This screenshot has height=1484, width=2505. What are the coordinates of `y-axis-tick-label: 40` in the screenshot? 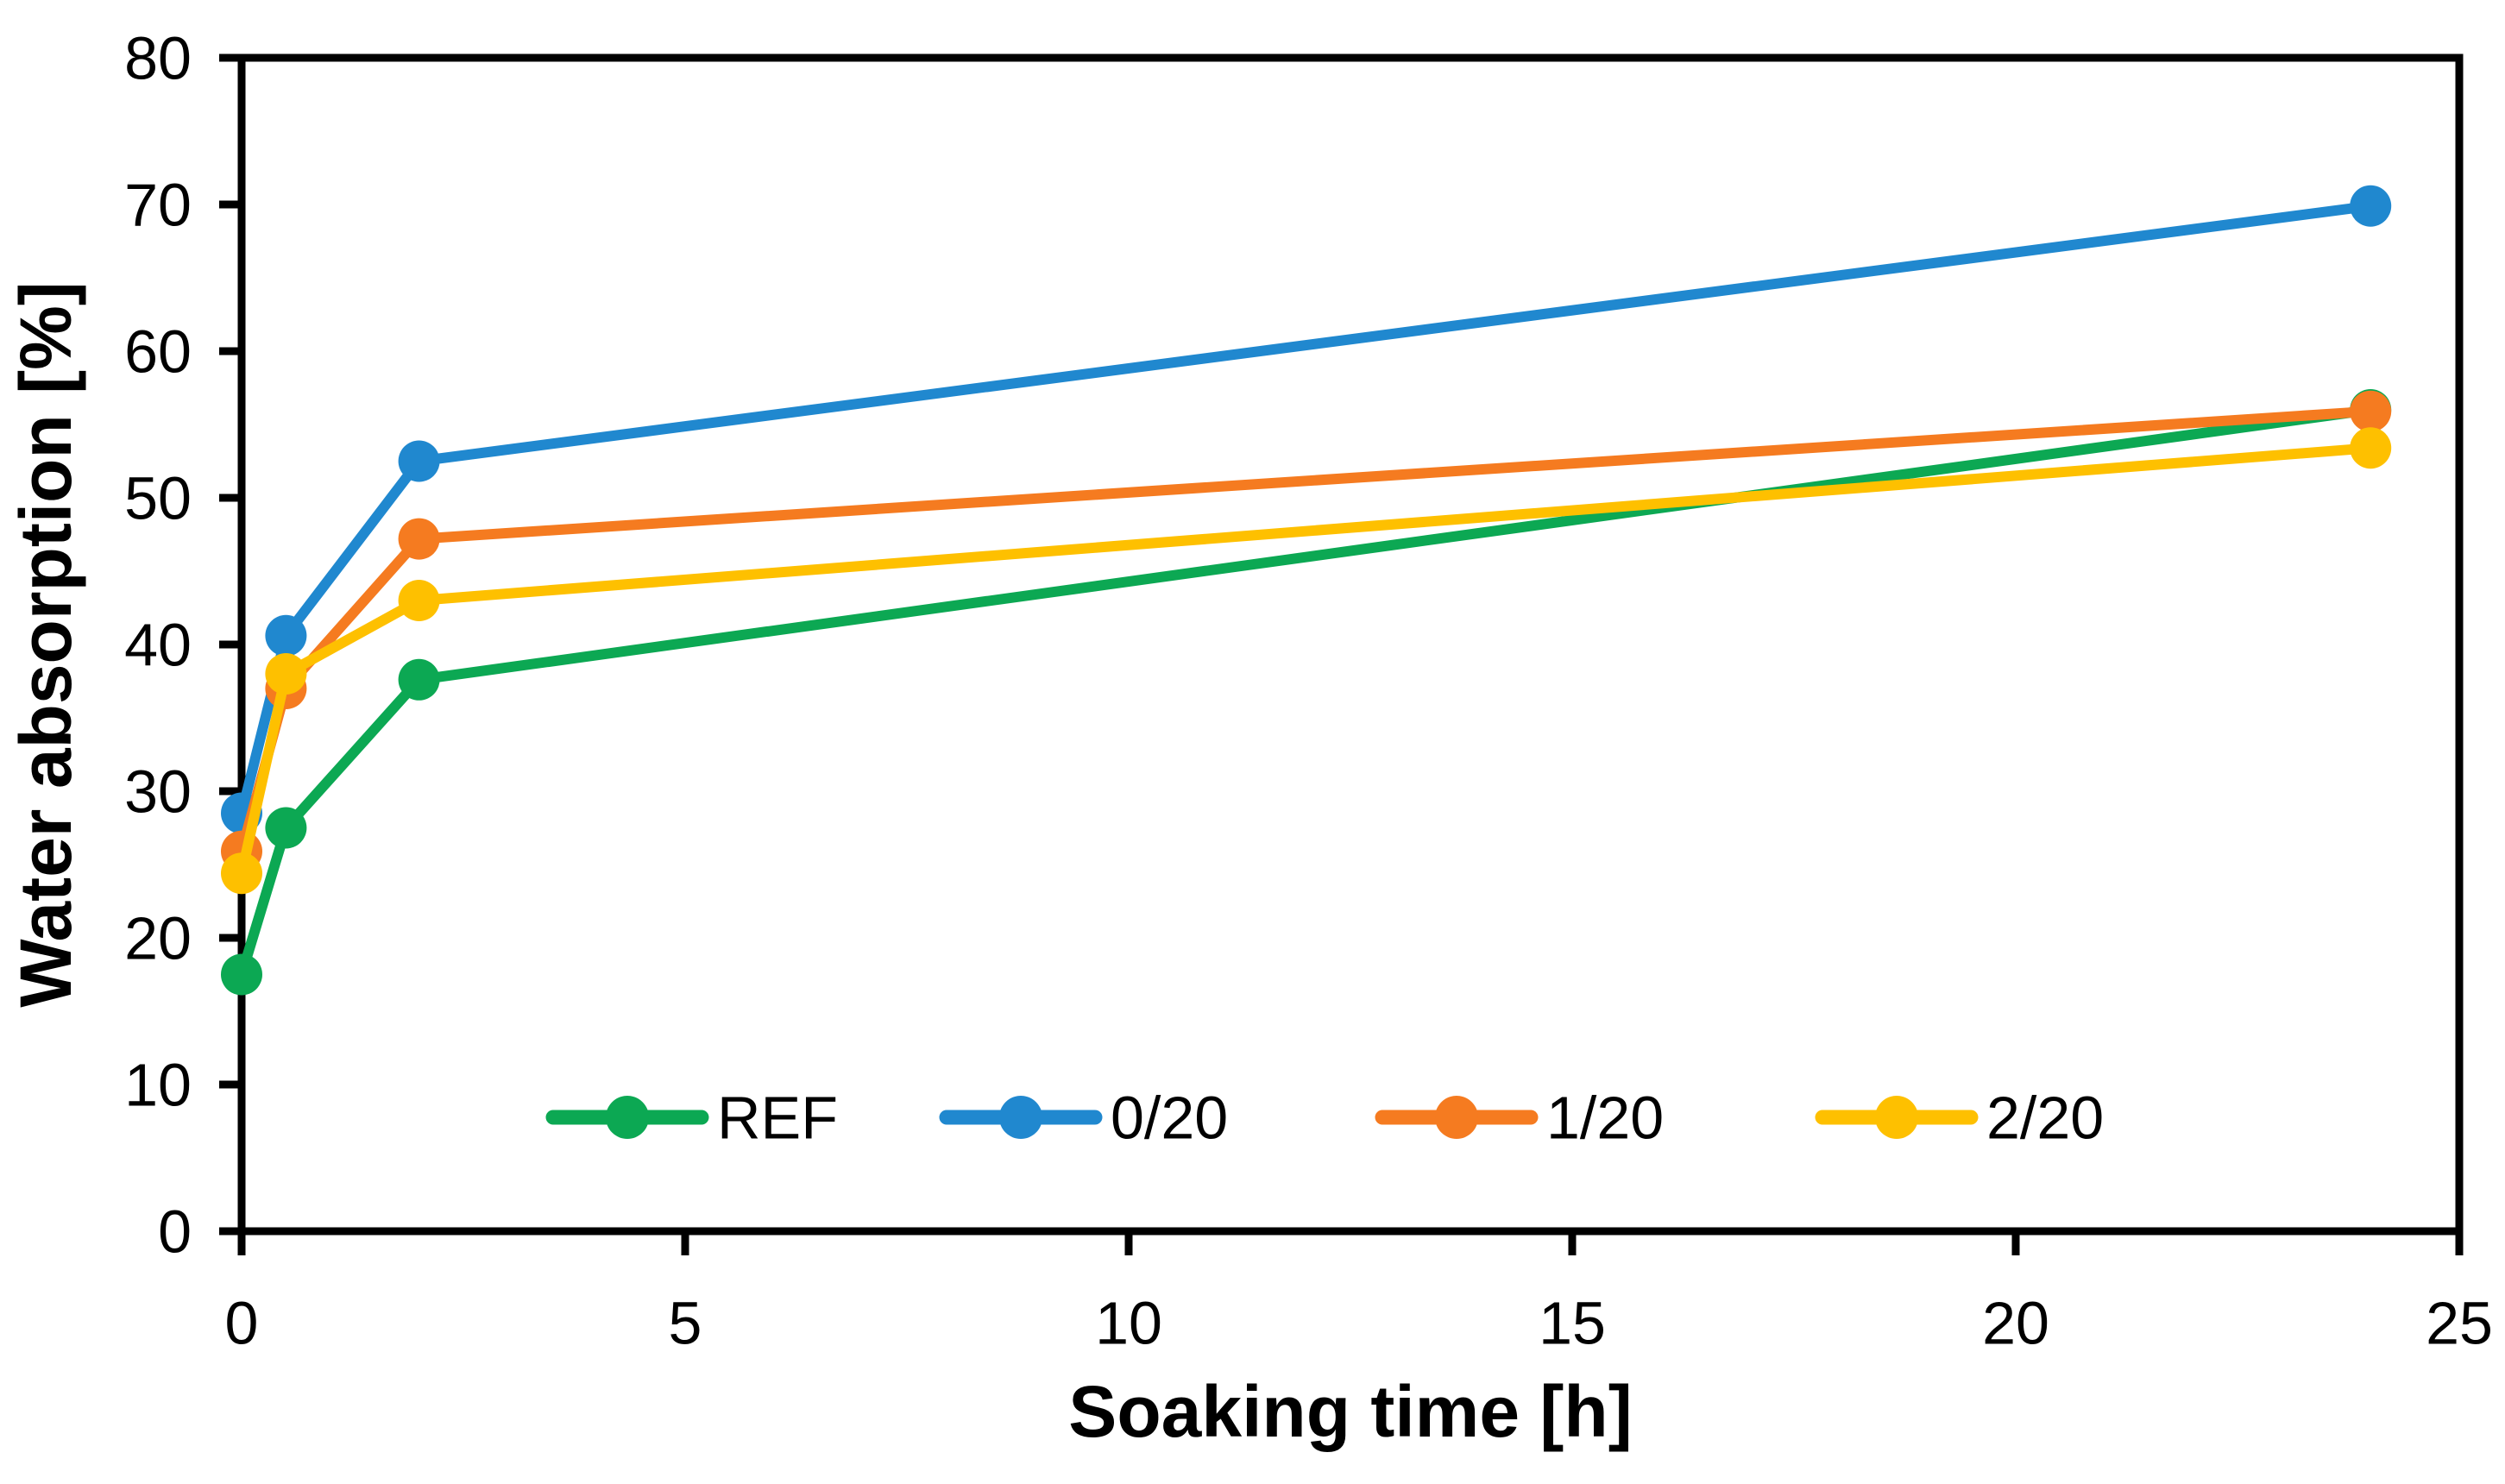 It's located at (158, 645).